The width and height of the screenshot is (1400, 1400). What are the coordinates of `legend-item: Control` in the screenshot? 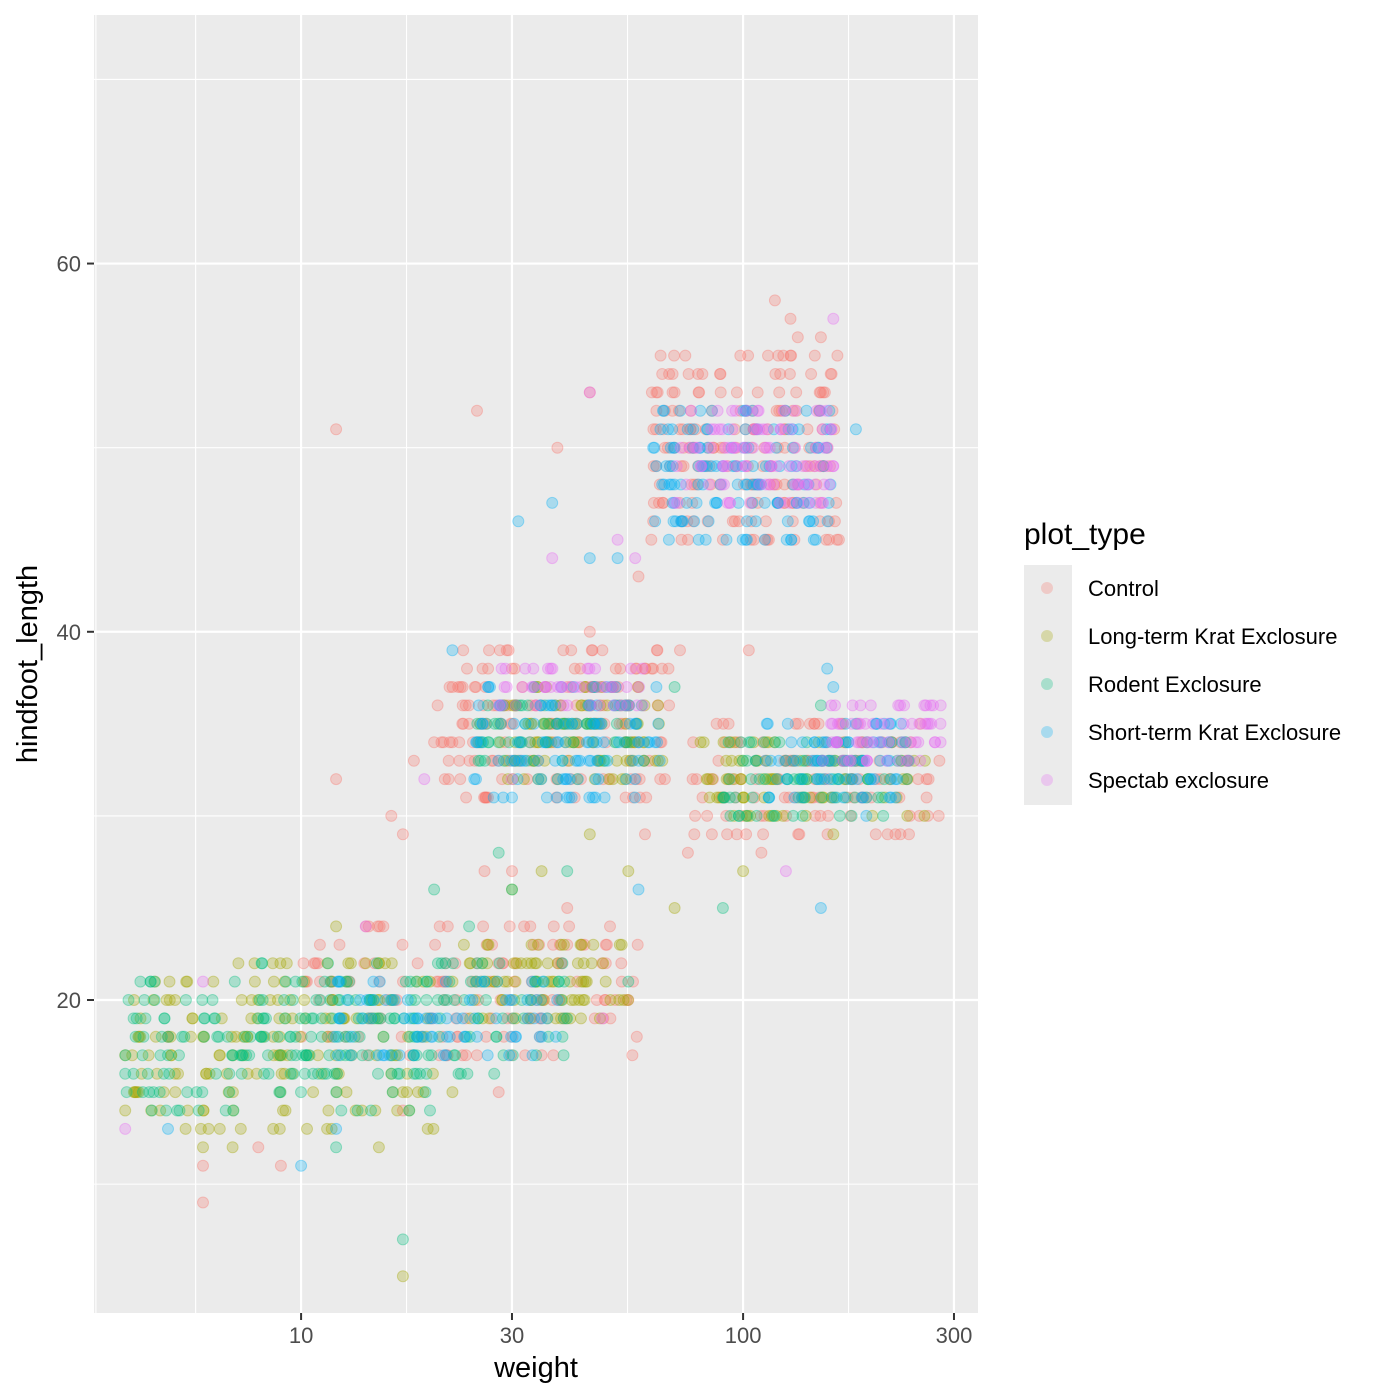 It's located at (1182, 589).